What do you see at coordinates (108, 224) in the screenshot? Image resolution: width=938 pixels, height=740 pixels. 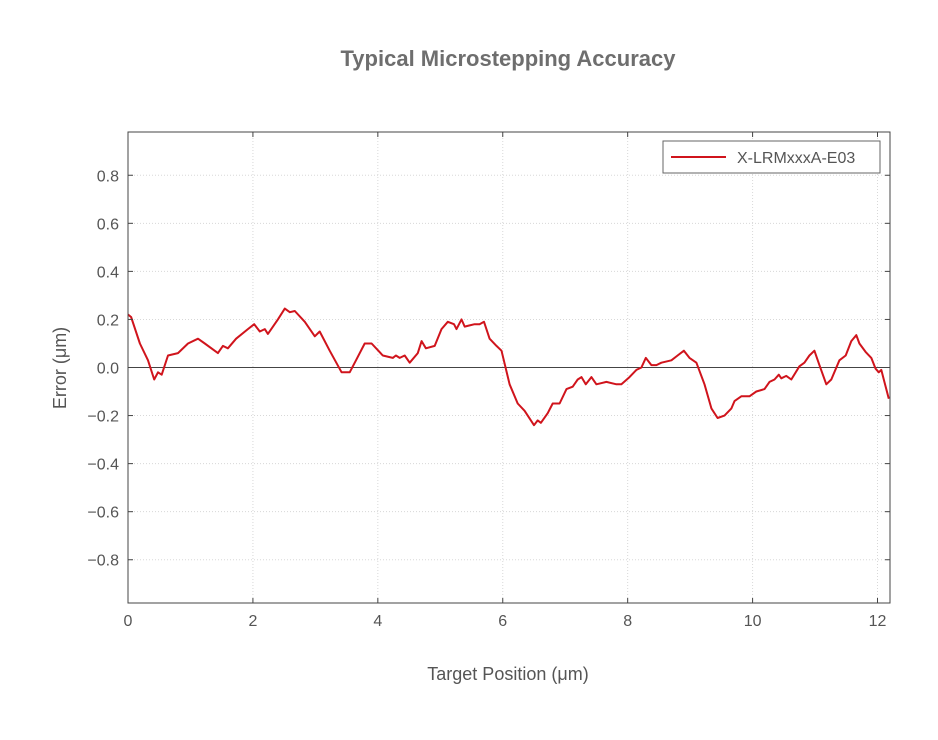 I see `y-tick-label: 0.6` at bounding box center [108, 224].